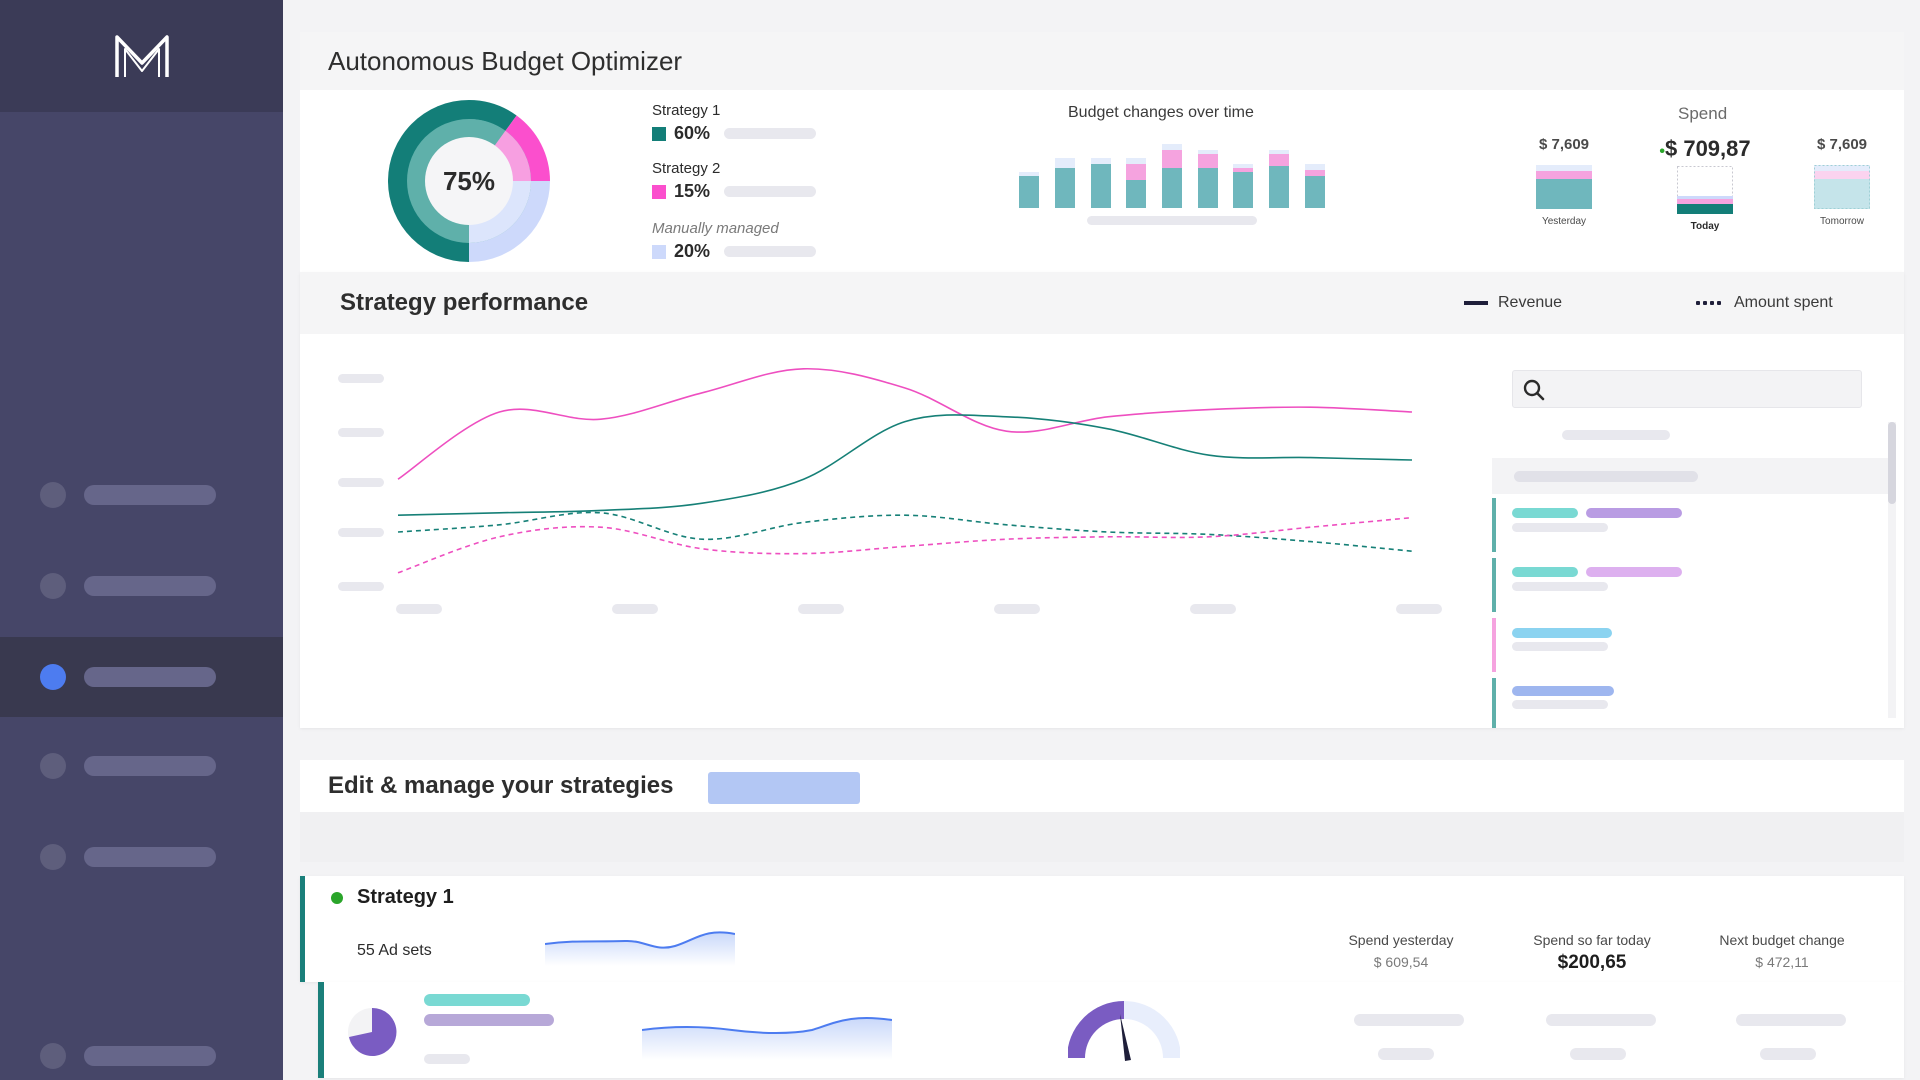 This screenshot has width=1920, height=1080. Describe the element at coordinates (337, 898) in the screenshot. I see `status-active-icon` at that location.